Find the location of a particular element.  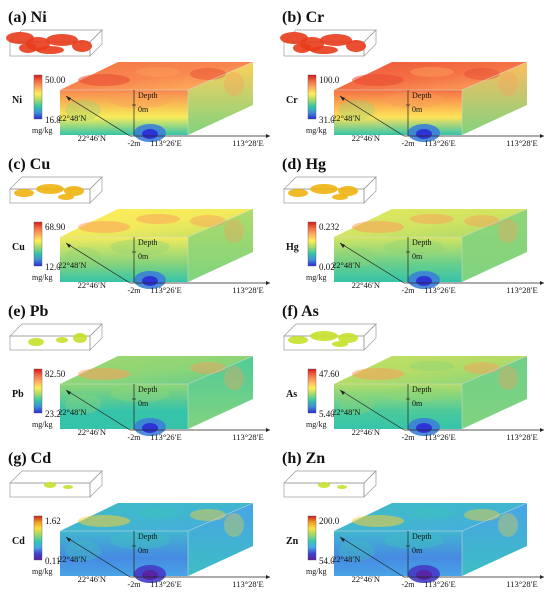

legend-min: 16.80 is located at coordinates (55, 120).